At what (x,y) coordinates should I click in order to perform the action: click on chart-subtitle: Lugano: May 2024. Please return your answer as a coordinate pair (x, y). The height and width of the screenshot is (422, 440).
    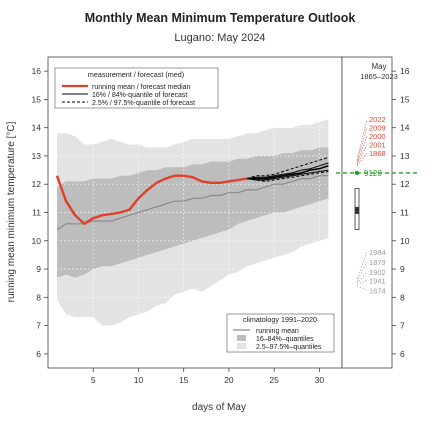
    Looking at the image, I should click on (219, 38).